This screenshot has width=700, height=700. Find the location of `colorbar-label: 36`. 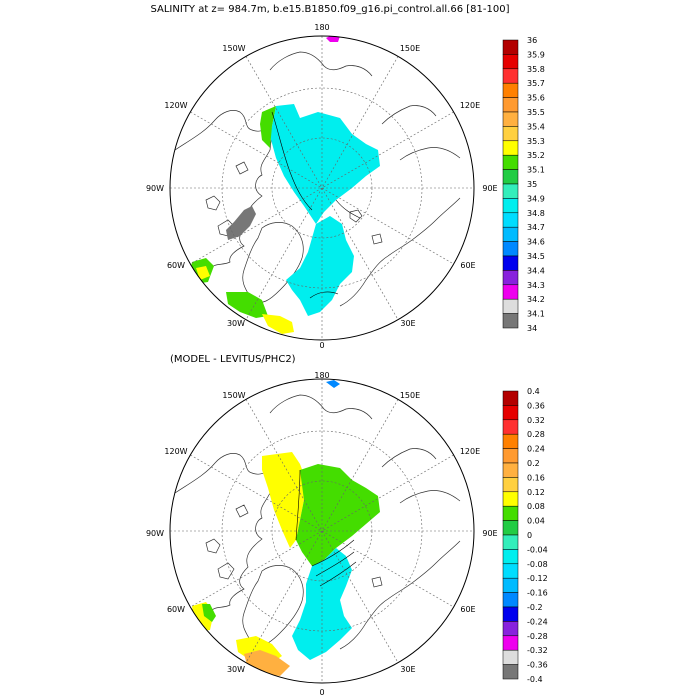

colorbar-label: 36 is located at coordinates (532, 40).